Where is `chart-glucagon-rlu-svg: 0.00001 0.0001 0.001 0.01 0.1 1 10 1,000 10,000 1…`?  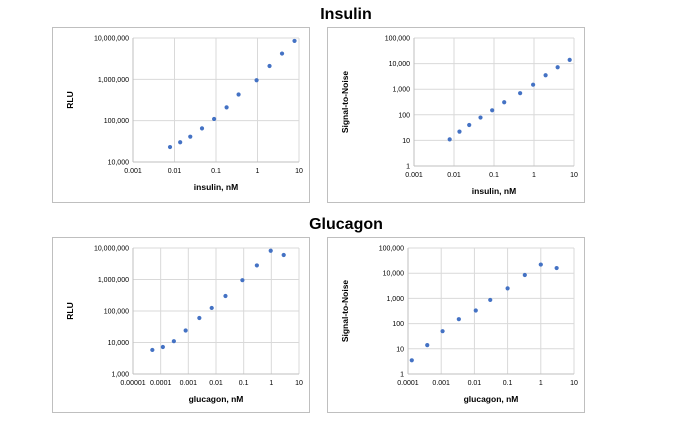 chart-glucagon-rlu-svg: 0.00001 0.0001 0.001 0.01 0.1 1 10 1,000 10,000 1… is located at coordinates (184, 325).